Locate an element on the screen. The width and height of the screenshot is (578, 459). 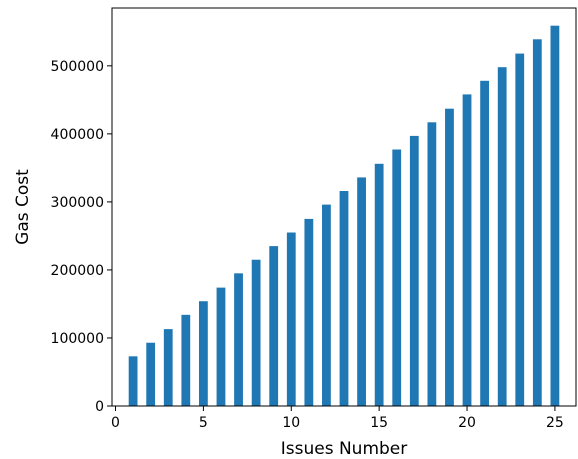
x-axis-ticks: 0 5 10 15 20 25 is located at coordinates (337, 418).